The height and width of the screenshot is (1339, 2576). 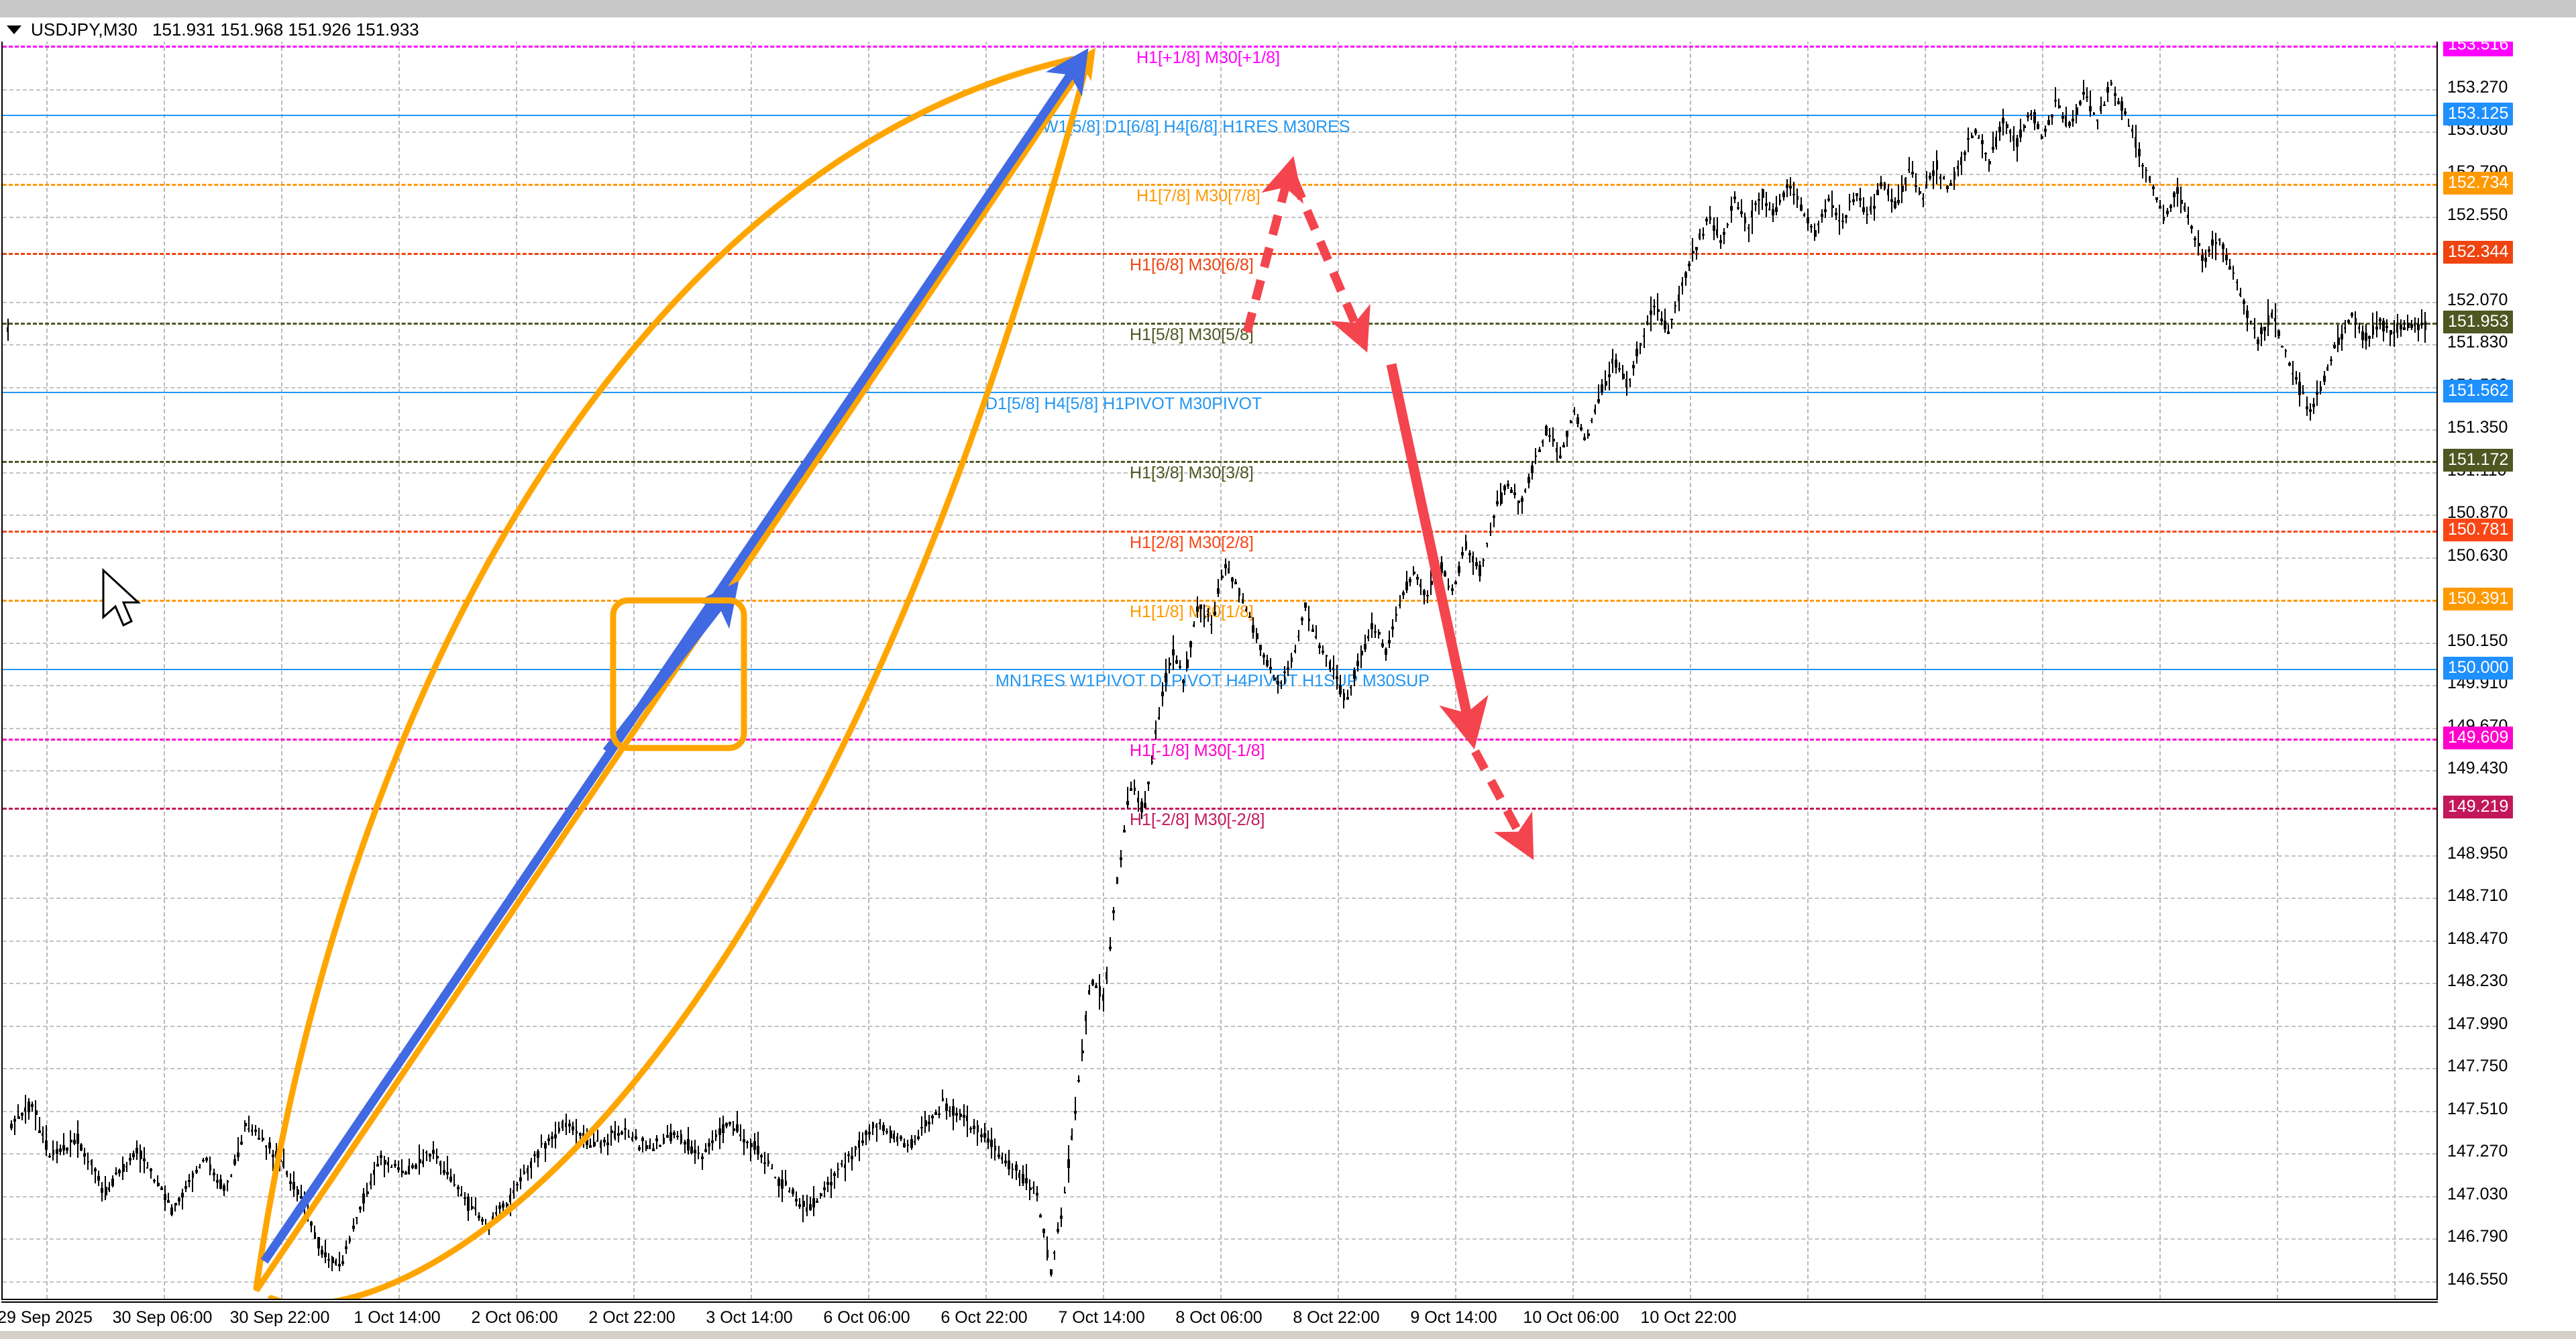 What do you see at coordinates (2477, 513) in the screenshot?
I see `price-tick: 150.870` at bounding box center [2477, 513].